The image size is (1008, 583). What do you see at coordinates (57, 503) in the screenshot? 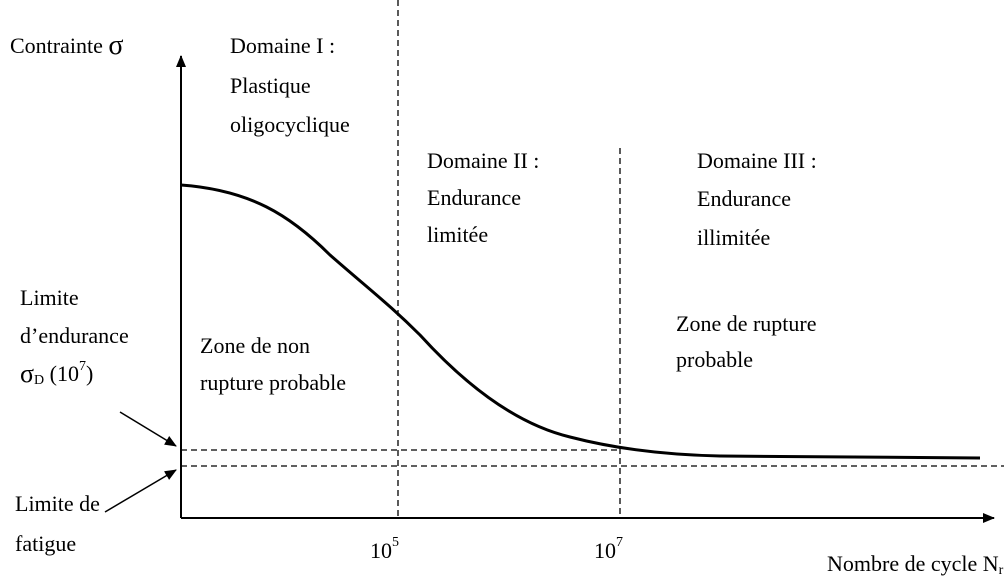
I see `fatigue-text: Limite de` at bounding box center [57, 503].